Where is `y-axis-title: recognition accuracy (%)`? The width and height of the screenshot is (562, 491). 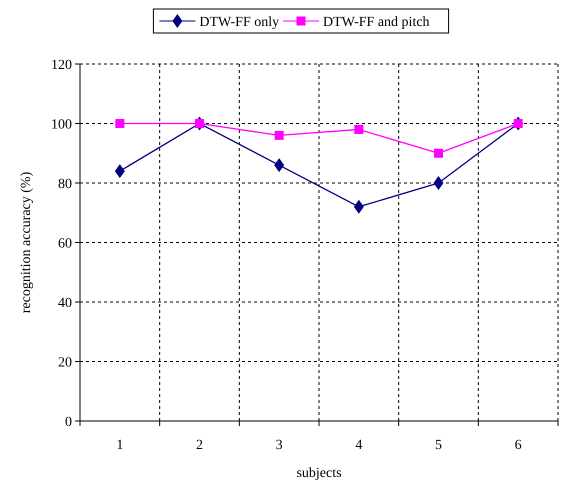
y-axis-title: recognition accuracy (%) is located at coordinates (26, 242).